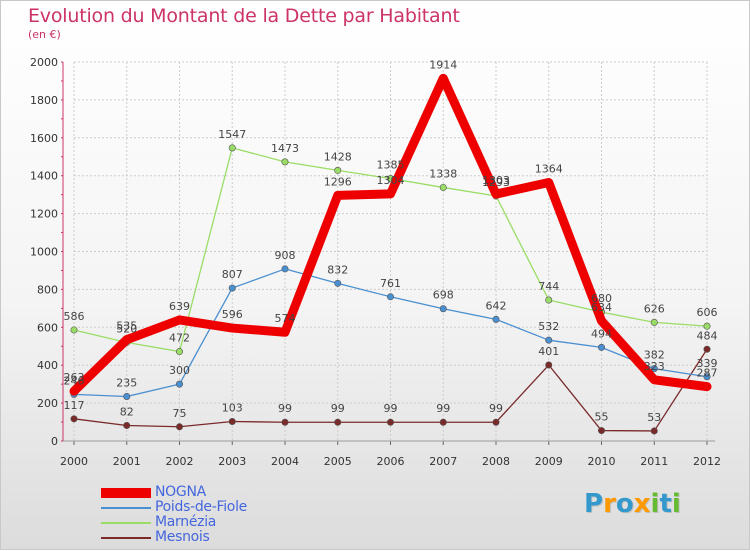 This screenshot has width=750, height=551. Describe the element at coordinates (180, 413) in the screenshot. I see `data-label-mesnois: 75` at that location.